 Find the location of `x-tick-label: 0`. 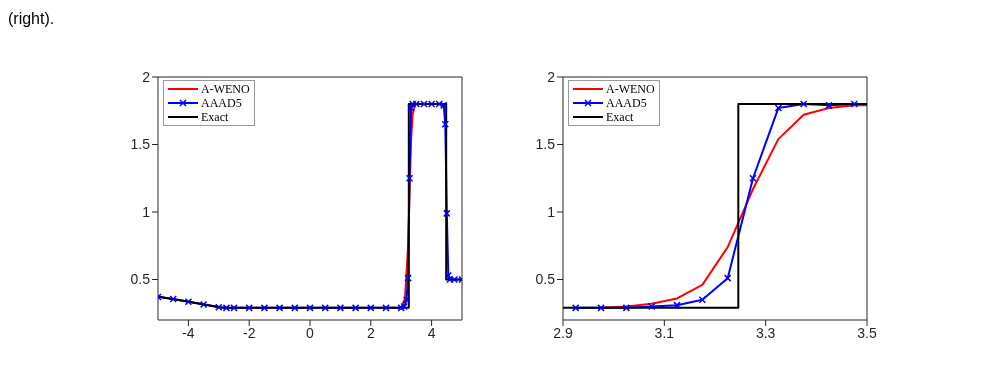

x-tick-label: 0 is located at coordinates (310, 332).